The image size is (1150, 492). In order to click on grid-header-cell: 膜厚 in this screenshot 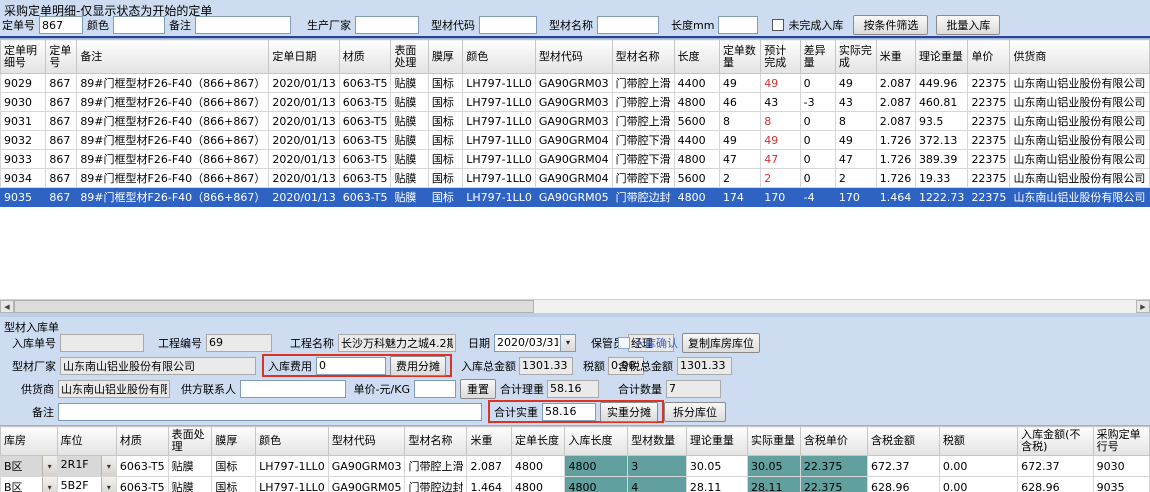, I will do `click(445, 56)`.